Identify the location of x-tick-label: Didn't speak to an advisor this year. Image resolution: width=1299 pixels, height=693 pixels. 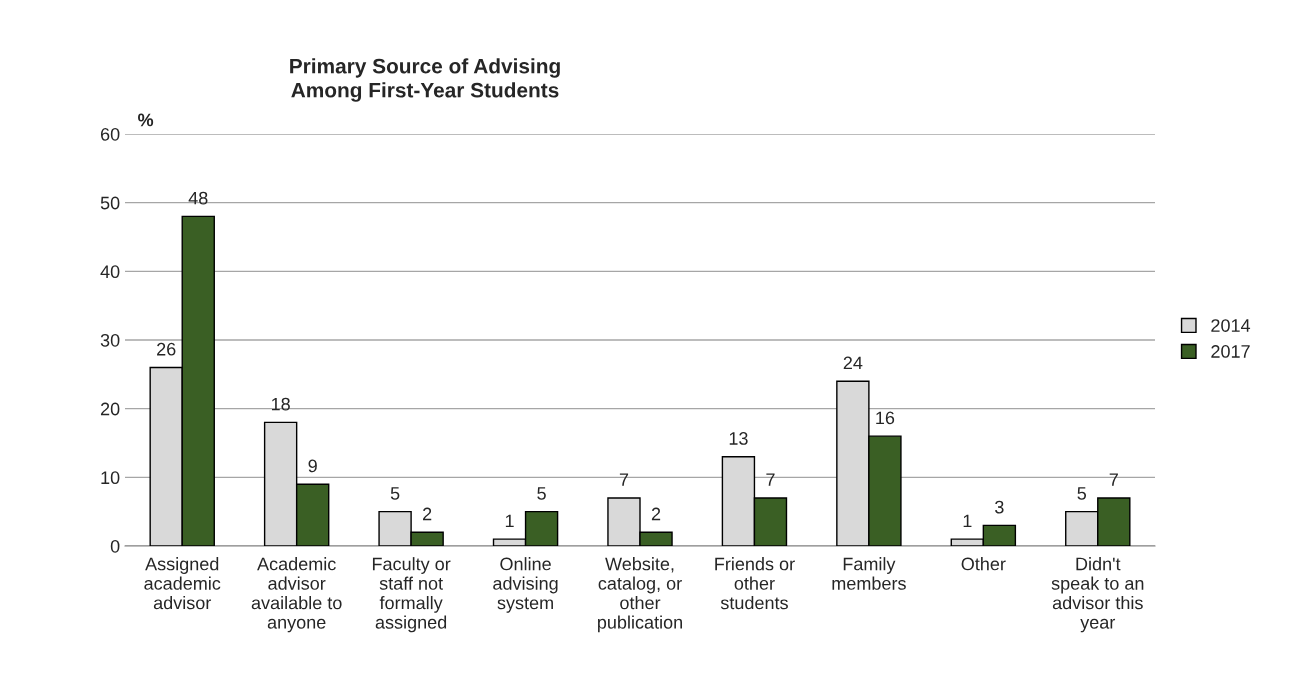
(1097, 595).